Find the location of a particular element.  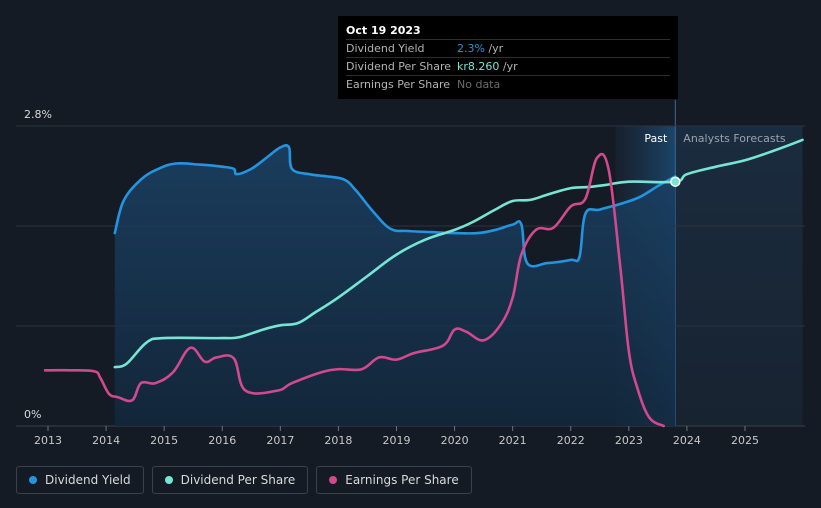

x-tick-label: 2023 is located at coordinates (629, 440).